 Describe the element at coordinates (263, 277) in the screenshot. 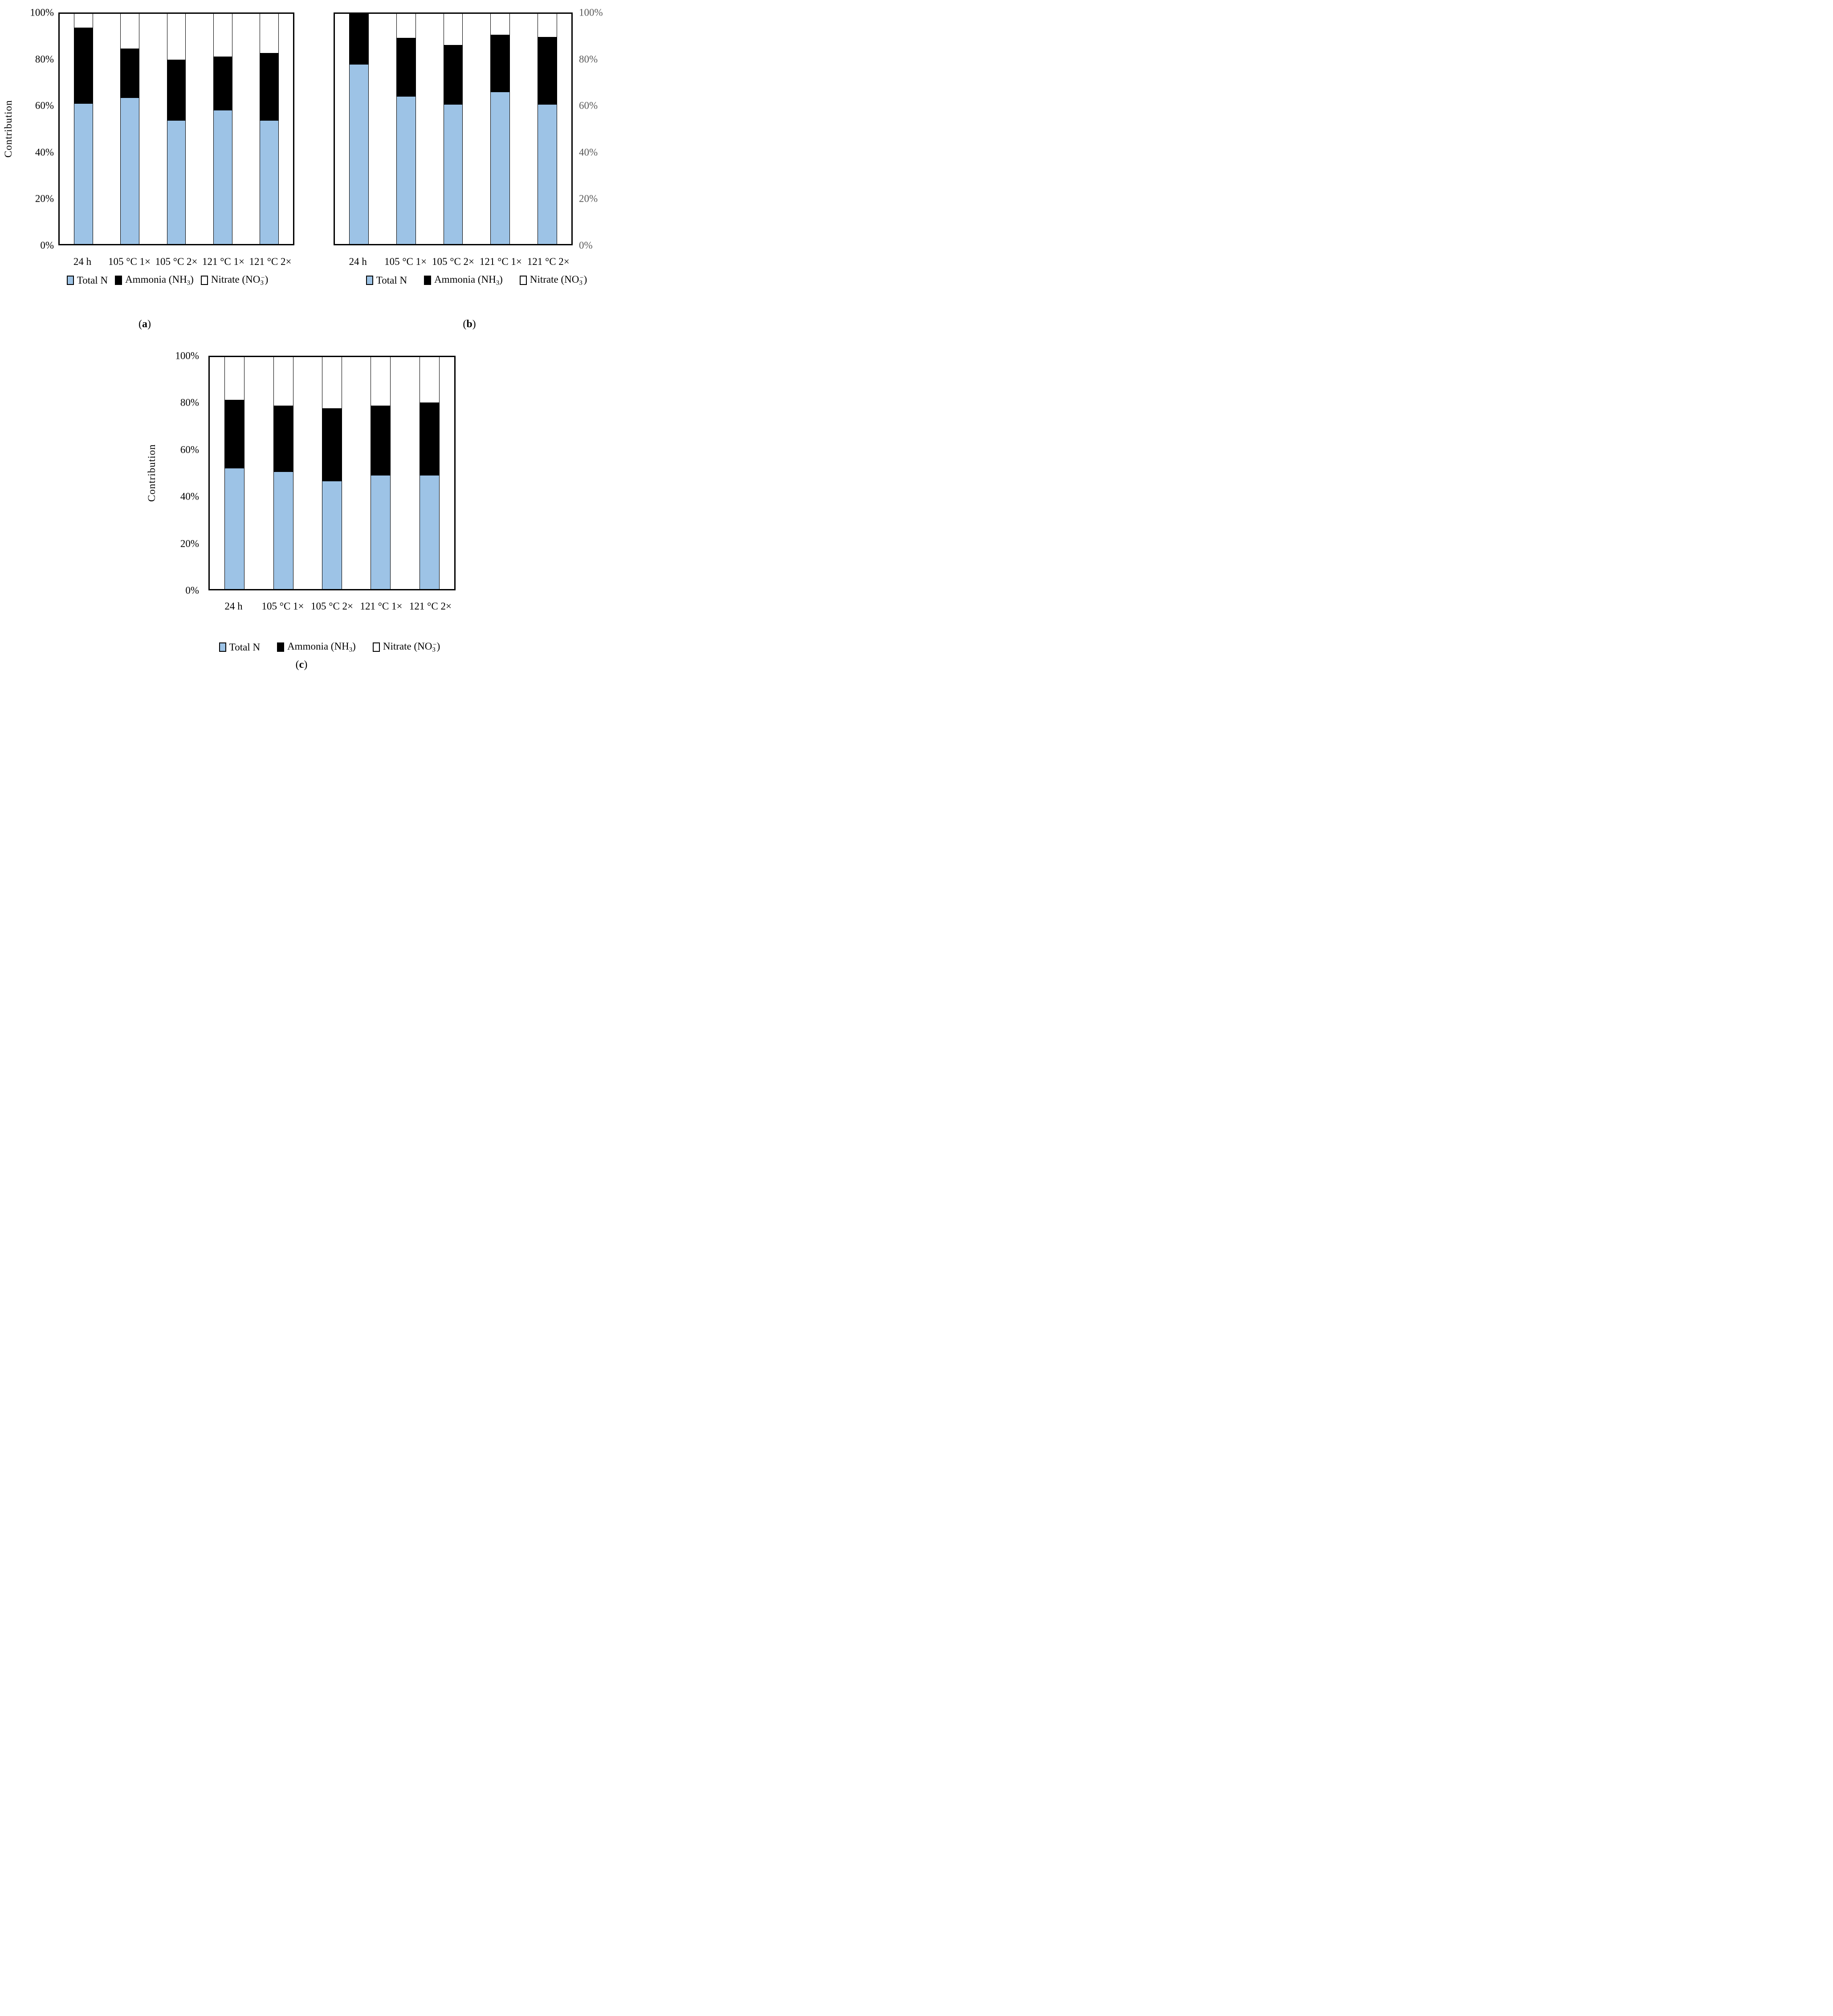

I see `legend-label-sup: −` at that location.